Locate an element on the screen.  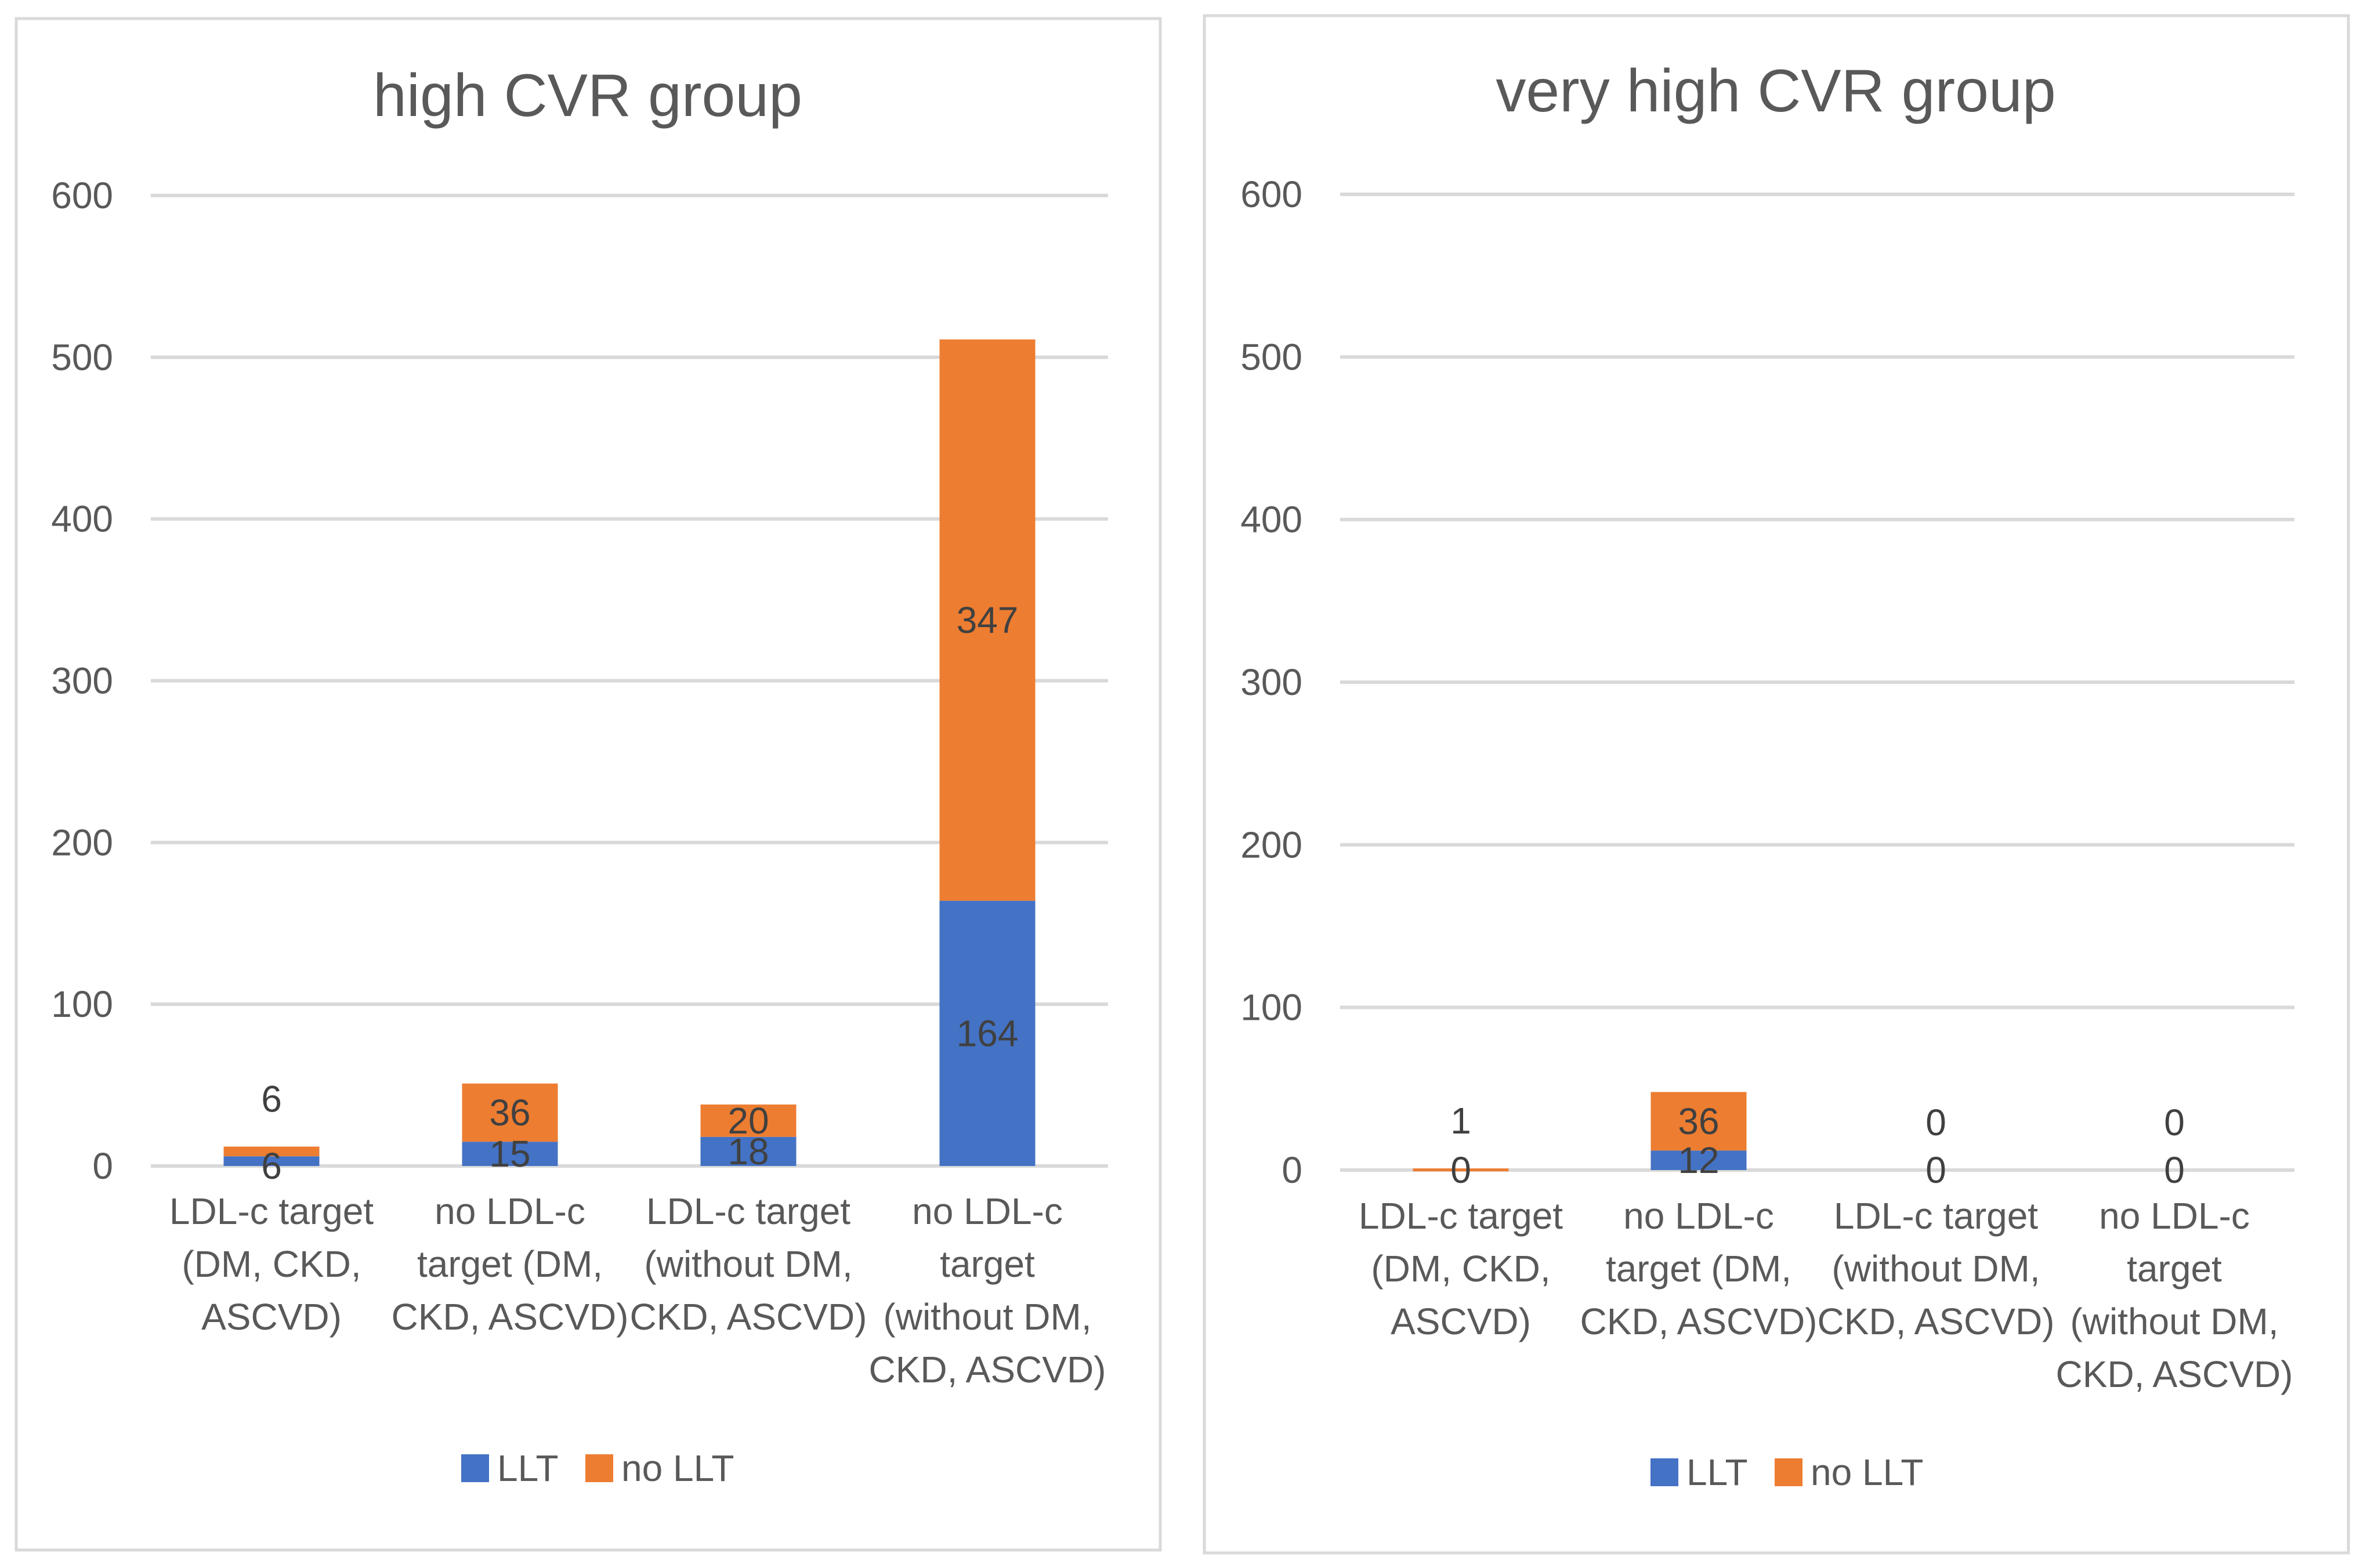
chart-title: very high CVR group is located at coordinates (1775, 91).